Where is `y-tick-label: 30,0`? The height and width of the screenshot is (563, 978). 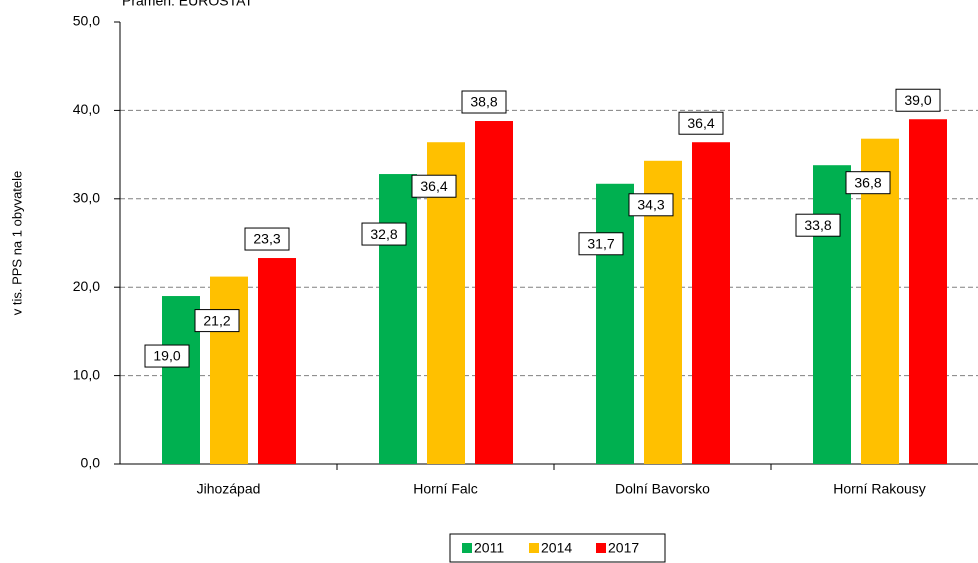 y-tick-label: 30,0 is located at coordinates (86, 198).